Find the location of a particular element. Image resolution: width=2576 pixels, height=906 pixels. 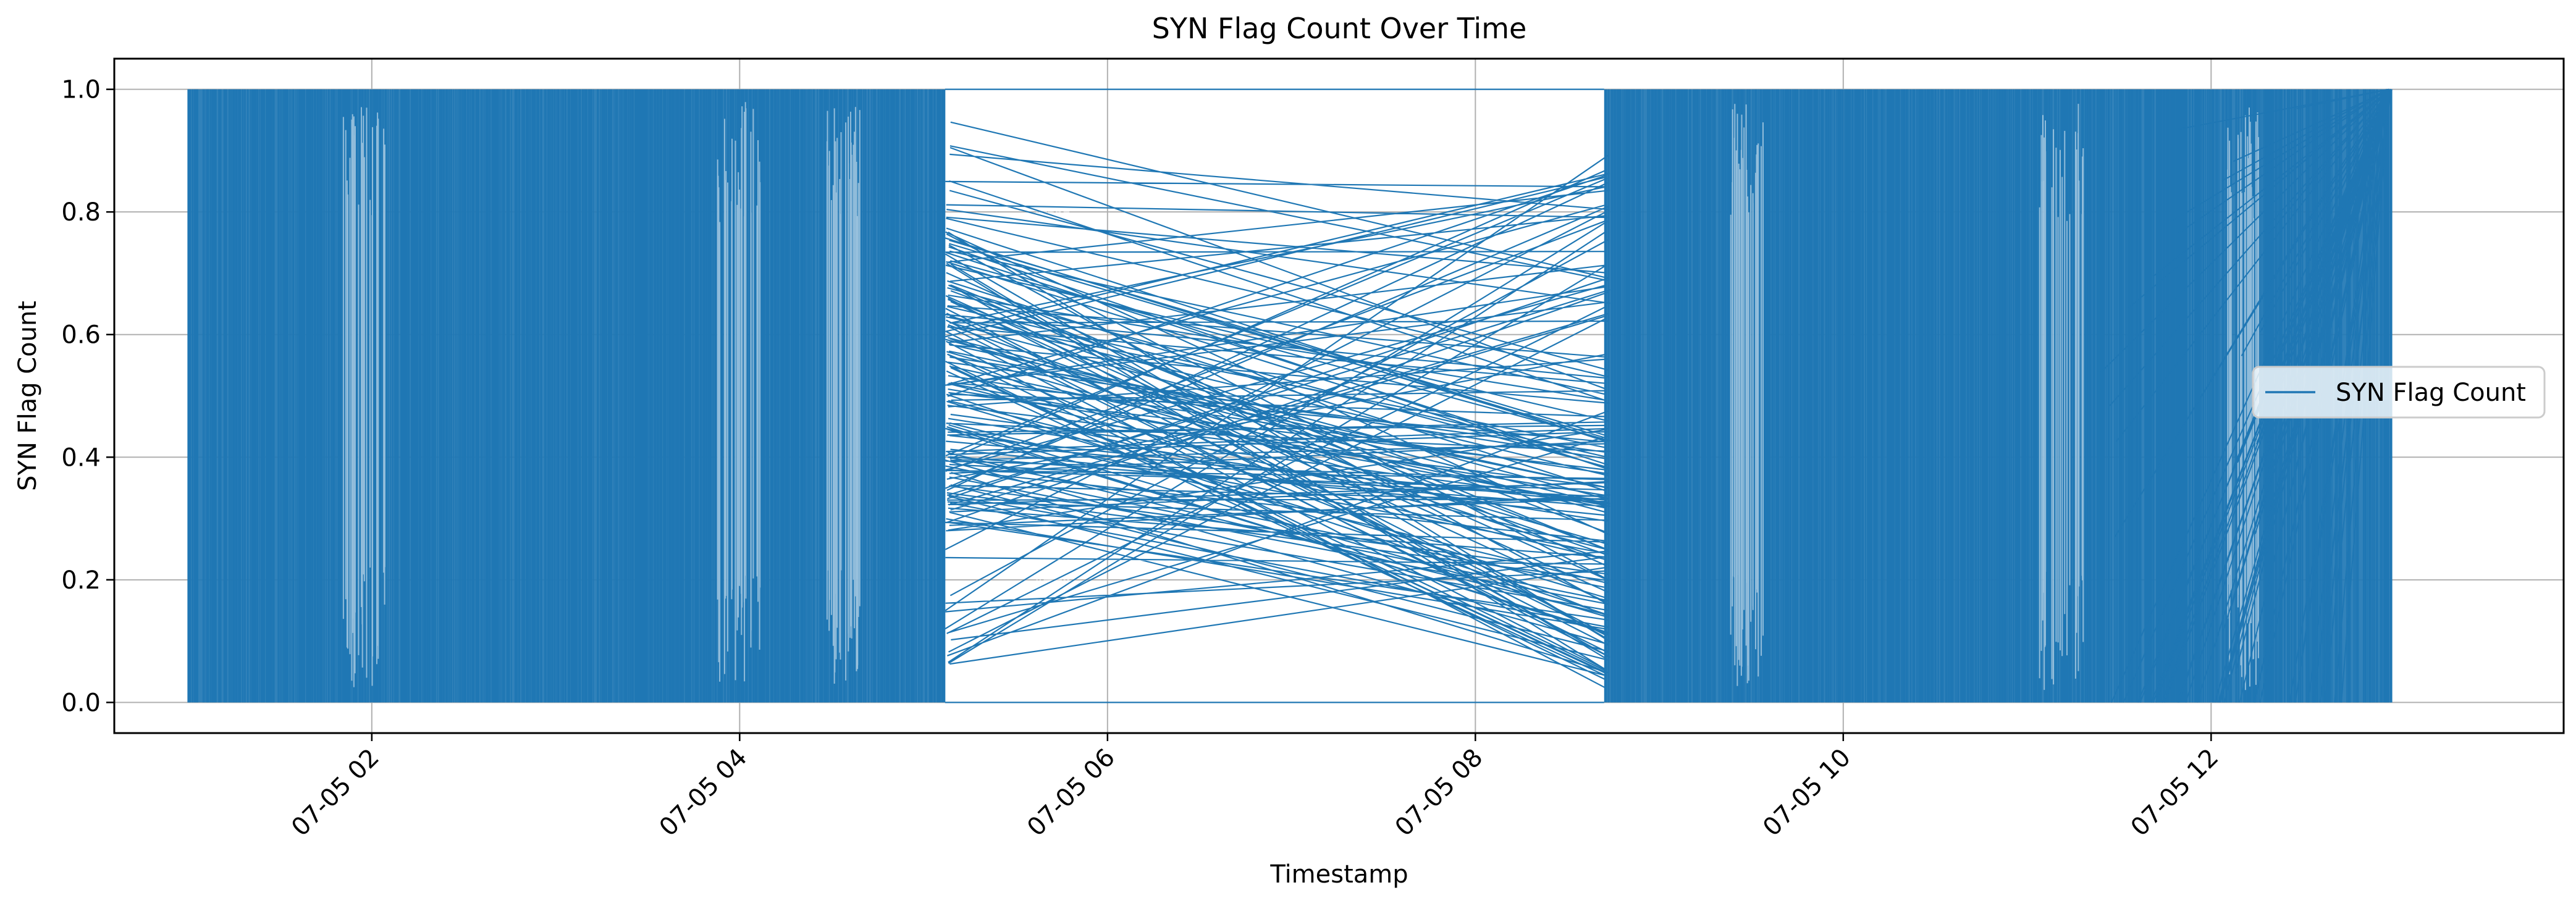

x-tick-label: 07-05 10 is located at coordinates (1806, 793).